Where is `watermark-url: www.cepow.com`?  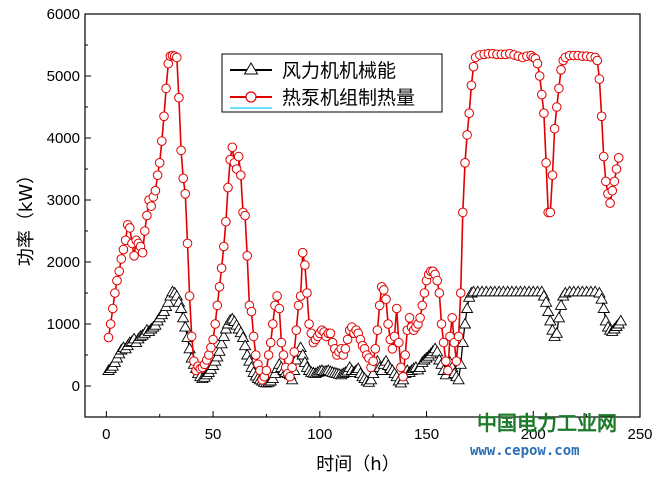
watermark-url: www.cepow.com is located at coordinates (525, 451).